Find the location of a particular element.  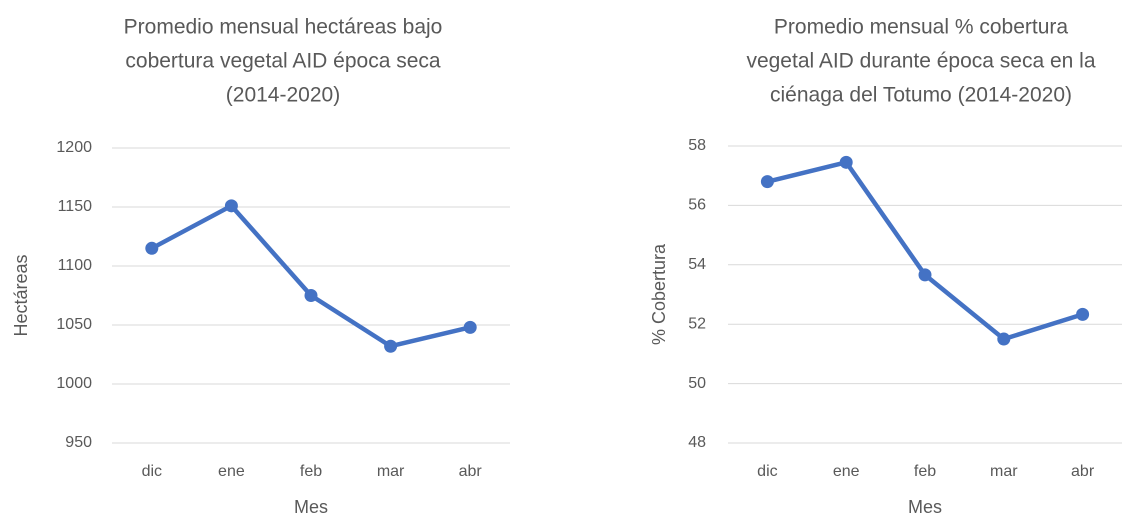

y-axis-label: % Cobertura is located at coordinates (659, 294).